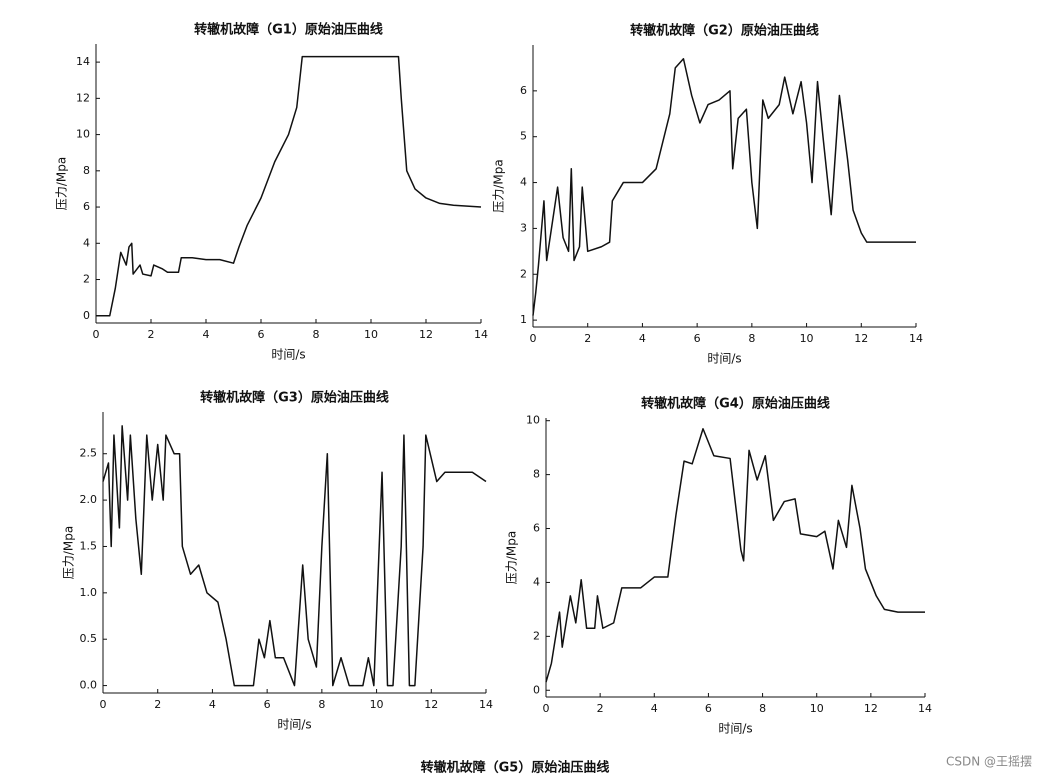 This screenshot has height=779, width=1048. Describe the element at coordinates (83, 97) in the screenshot. I see `y-tick-label: 12` at that location.